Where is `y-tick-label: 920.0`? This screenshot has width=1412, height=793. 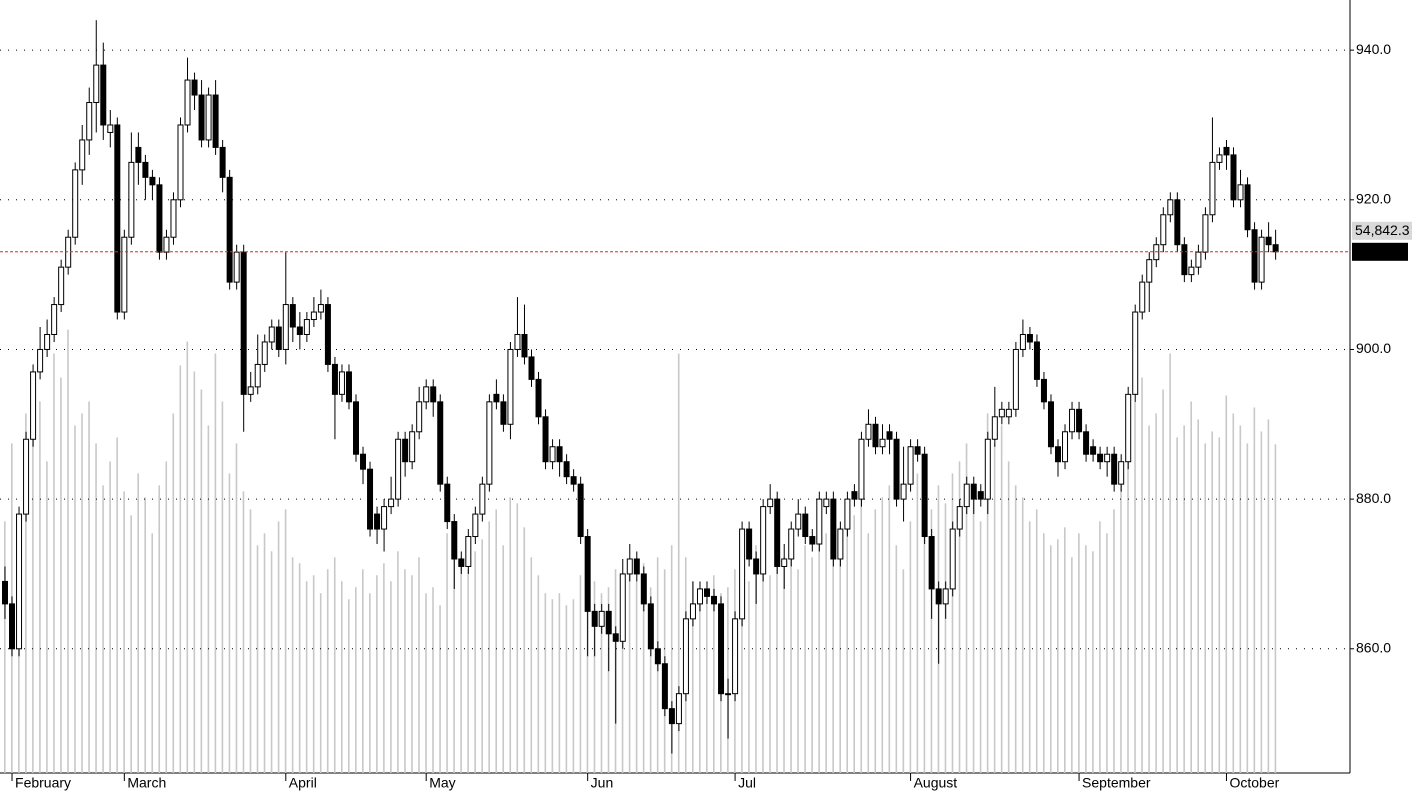 y-tick-label: 920.0 is located at coordinates (1373, 199).